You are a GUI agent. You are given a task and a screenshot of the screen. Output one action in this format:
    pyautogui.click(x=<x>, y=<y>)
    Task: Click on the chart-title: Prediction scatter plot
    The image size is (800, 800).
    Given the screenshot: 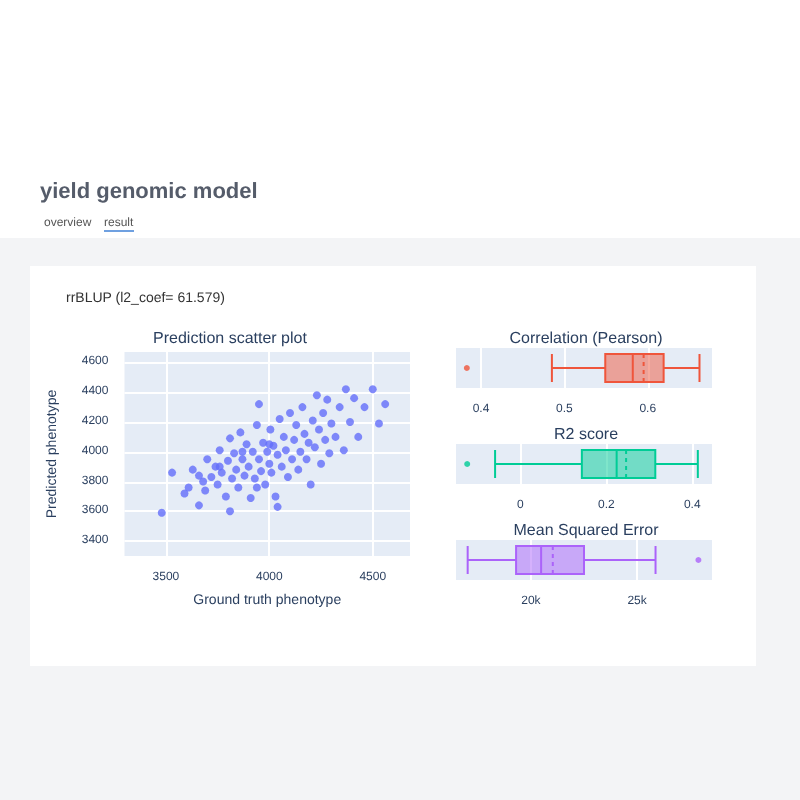 What is the action you would take?
    pyautogui.click(x=231, y=338)
    